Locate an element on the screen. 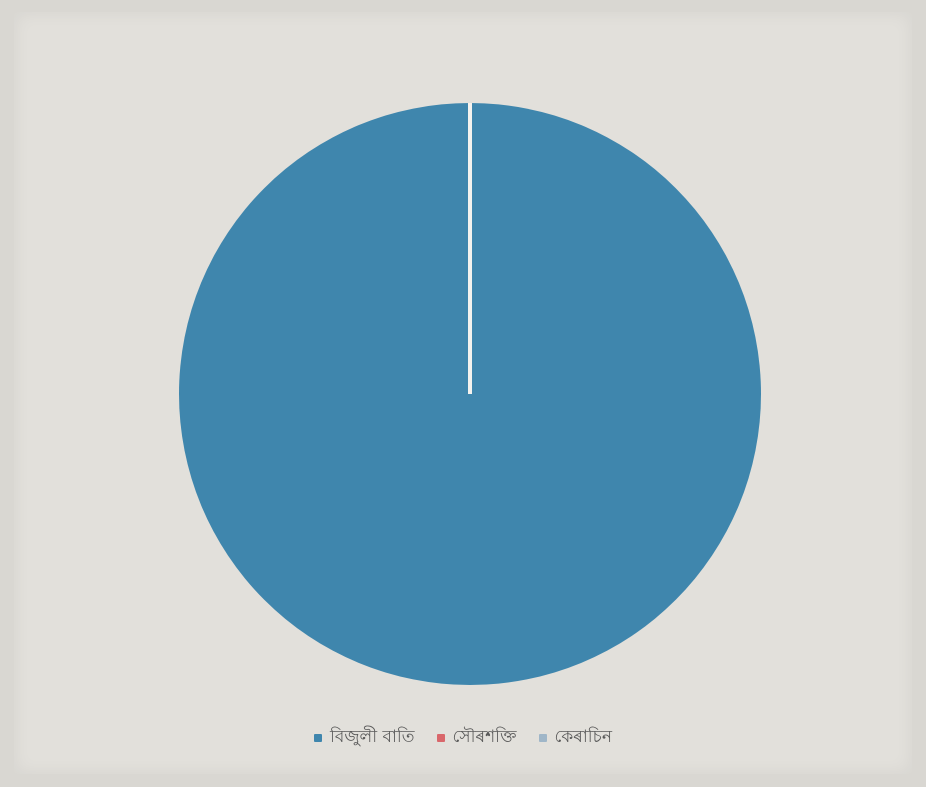 Image resolution: width=926 pixels, height=787 pixels. legend-item-solar-energy: সৌৰশক্তি is located at coordinates (476, 738).